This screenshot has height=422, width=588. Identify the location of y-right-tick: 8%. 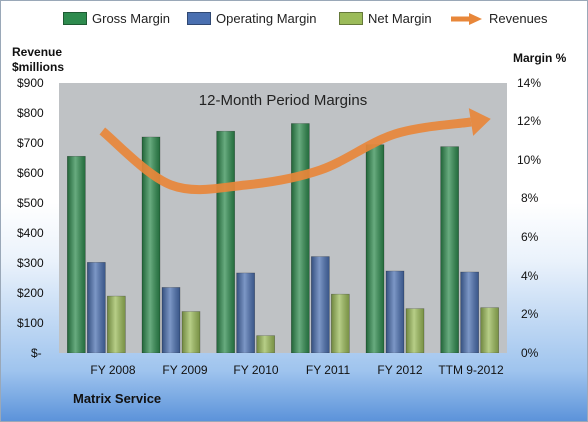
(530, 198).